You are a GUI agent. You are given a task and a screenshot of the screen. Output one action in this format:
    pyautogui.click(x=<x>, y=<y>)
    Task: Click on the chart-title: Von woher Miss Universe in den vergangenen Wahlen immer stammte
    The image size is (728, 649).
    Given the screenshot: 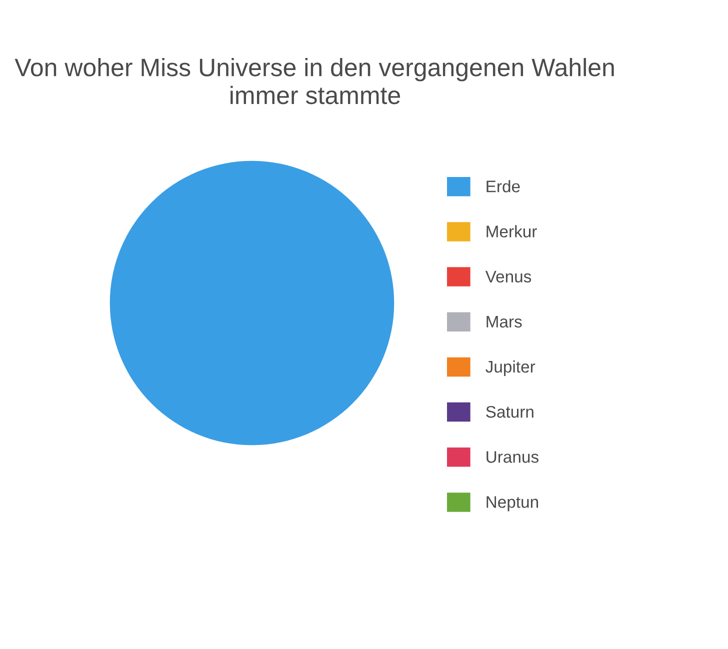 What is the action you would take?
    pyautogui.click(x=314, y=81)
    